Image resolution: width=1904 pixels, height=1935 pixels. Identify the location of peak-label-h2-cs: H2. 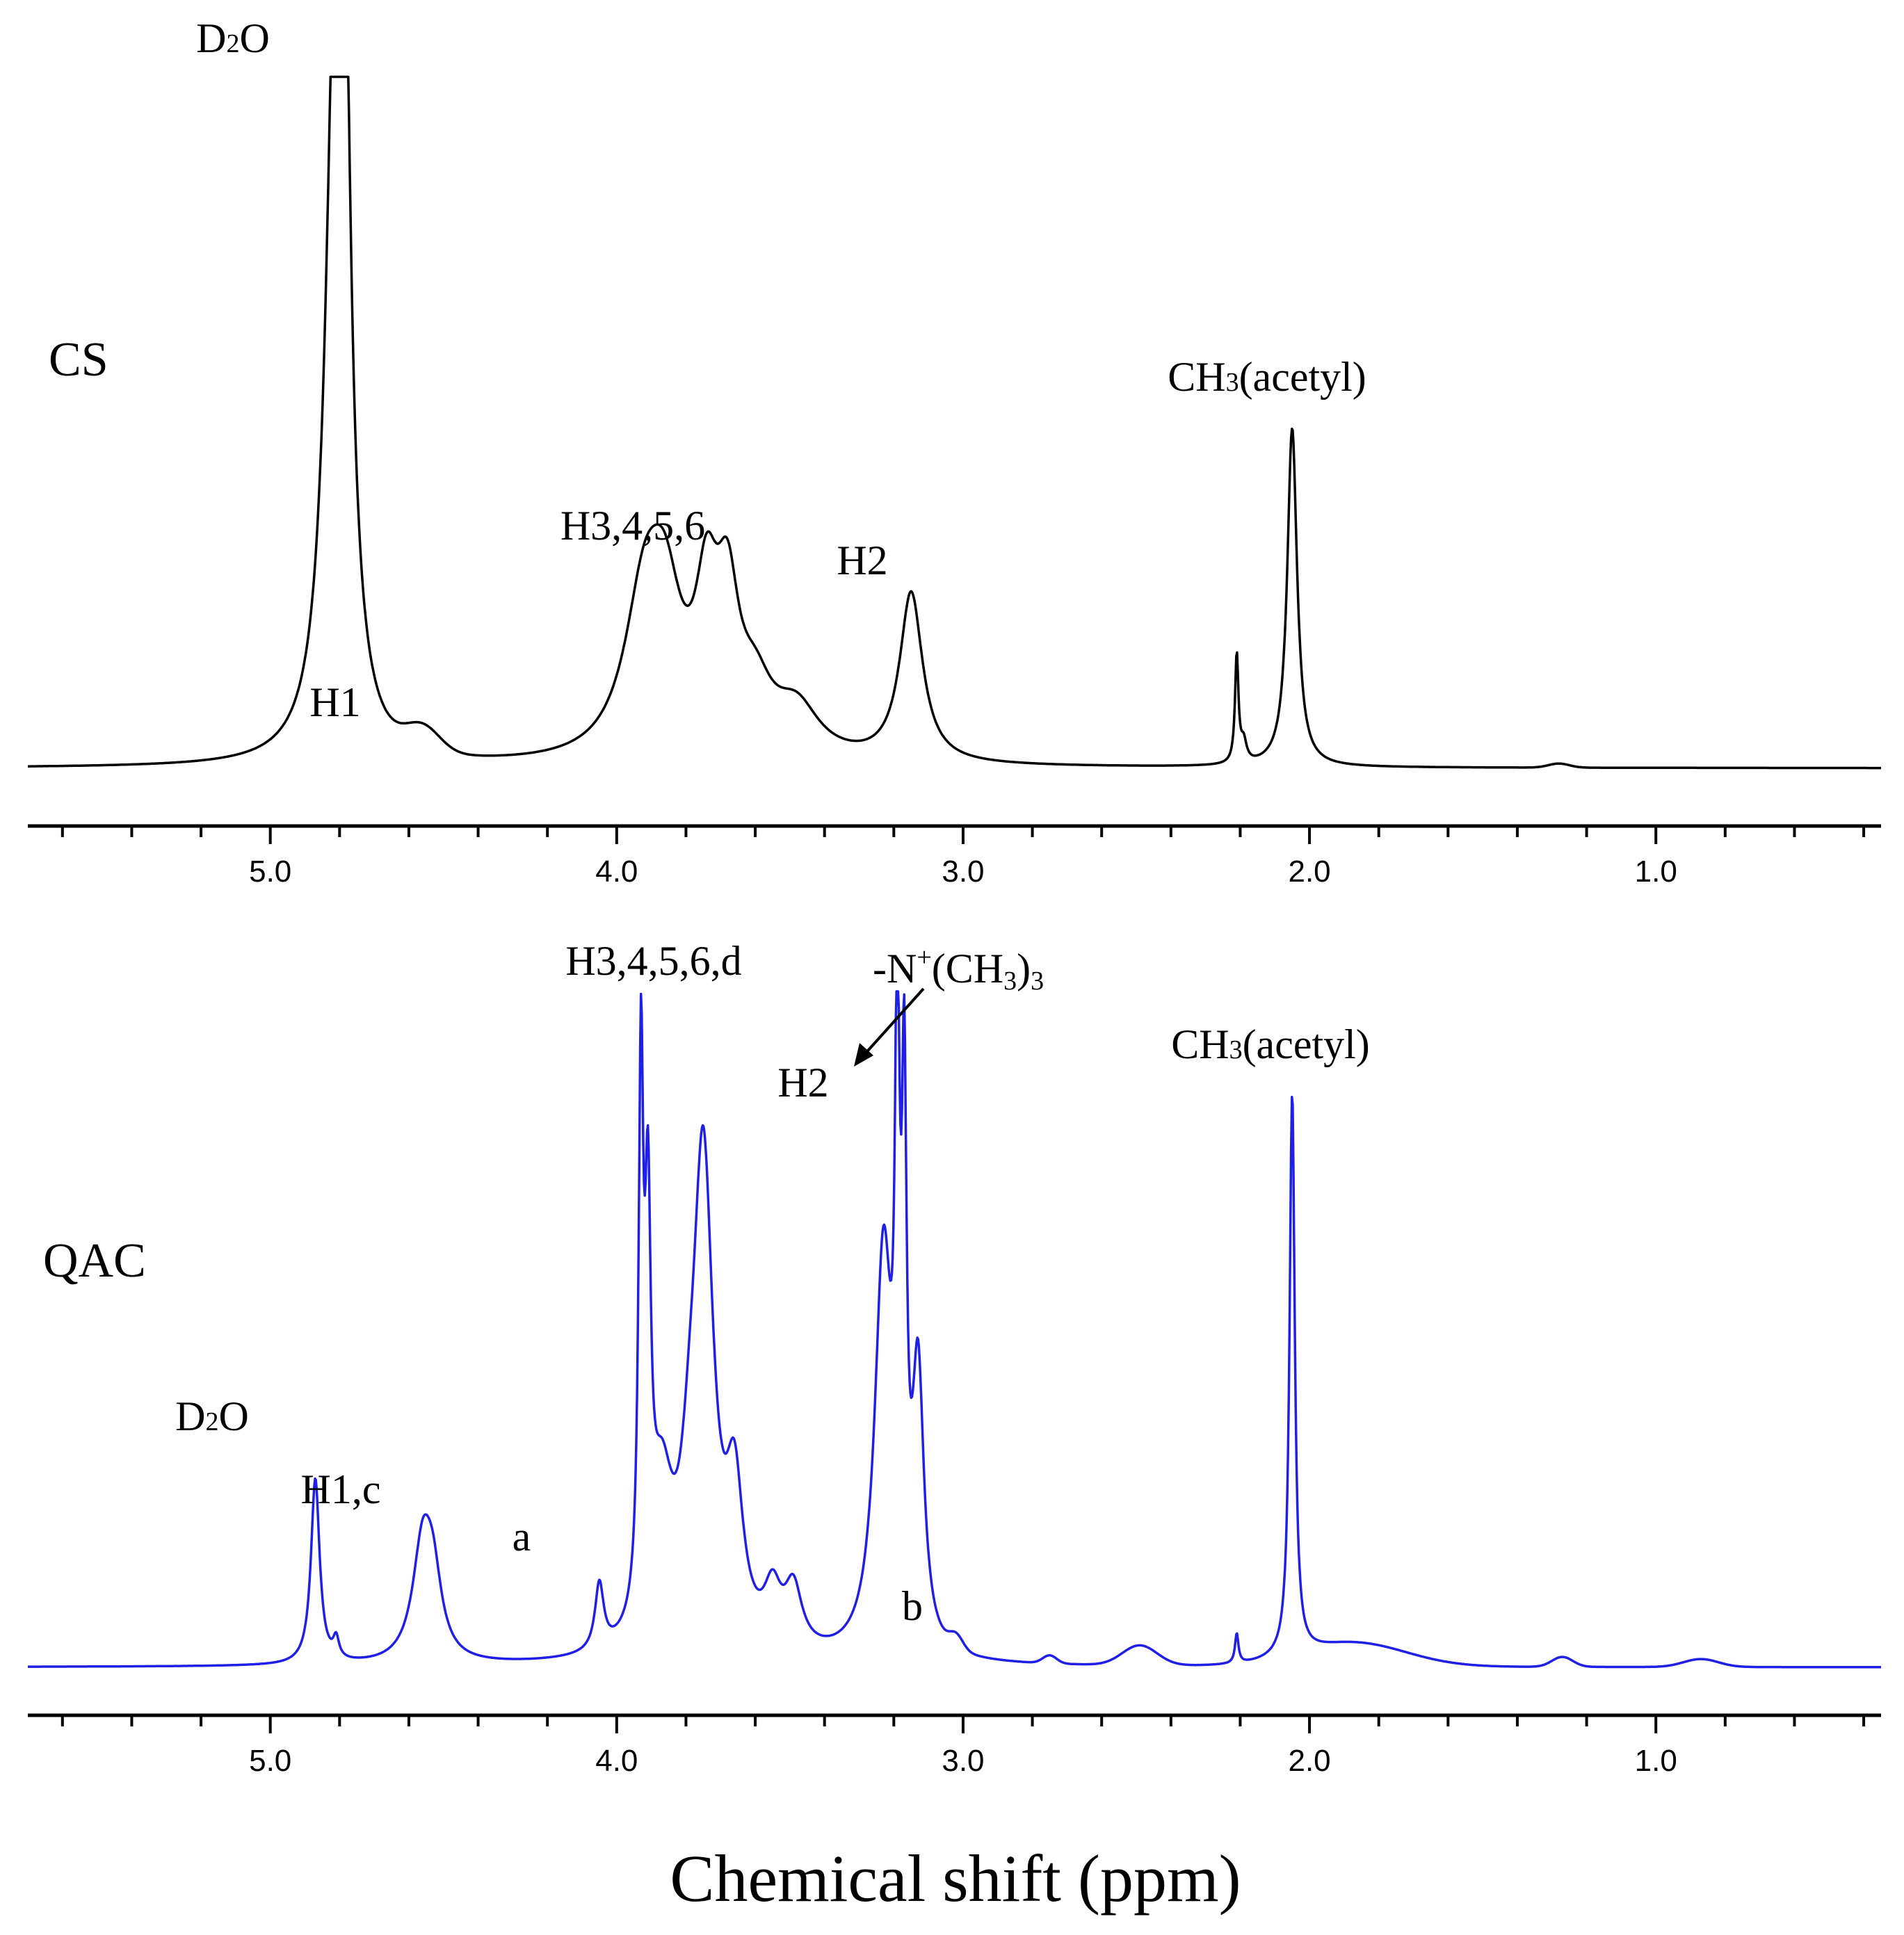
(862, 560).